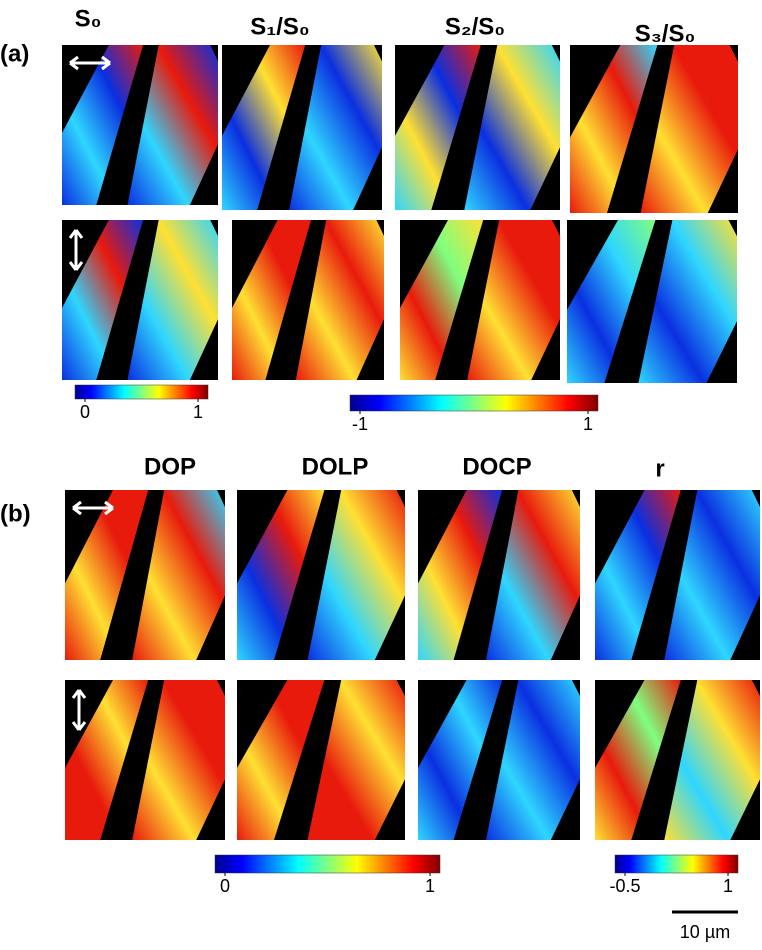 This screenshot has height=950, width=762. What do you see at coordinates (659, 468) in the screenshot?
I see `column-header: r` at bounding box center [659, 468].